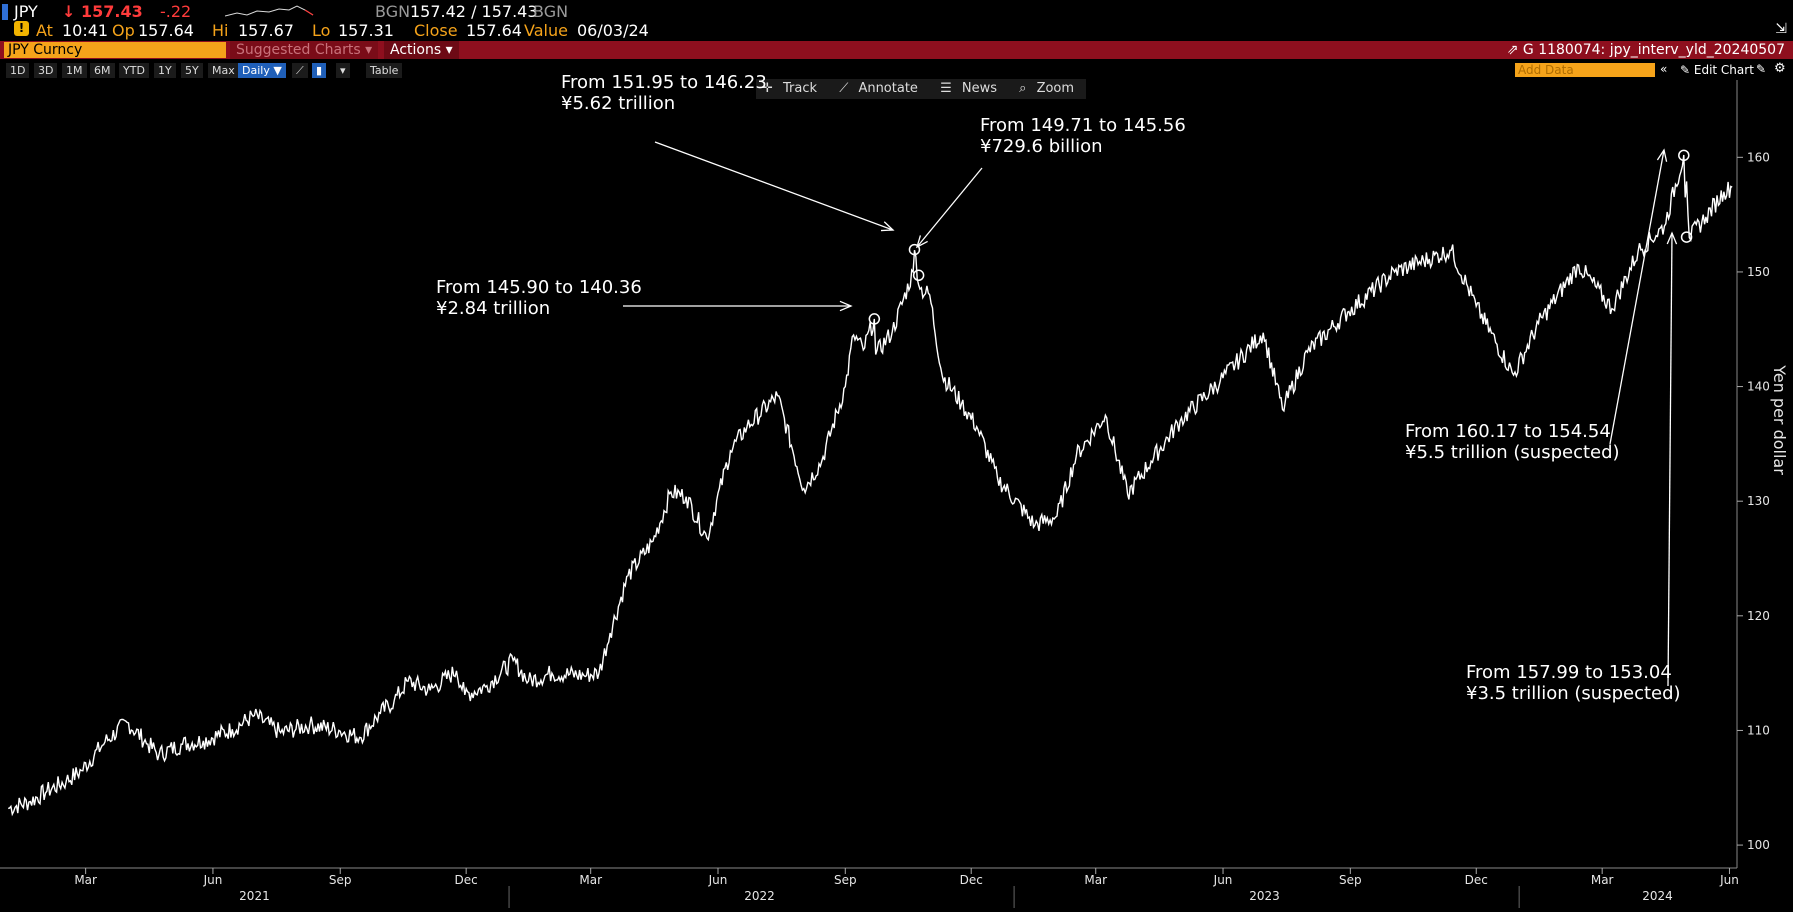 This screenshot has width=1793, height=912. What do you see at coordinates (1723, 70) in the screenshot?
I see `edit-chart-label: Edit Chart` at bounding box center [1723, 70].